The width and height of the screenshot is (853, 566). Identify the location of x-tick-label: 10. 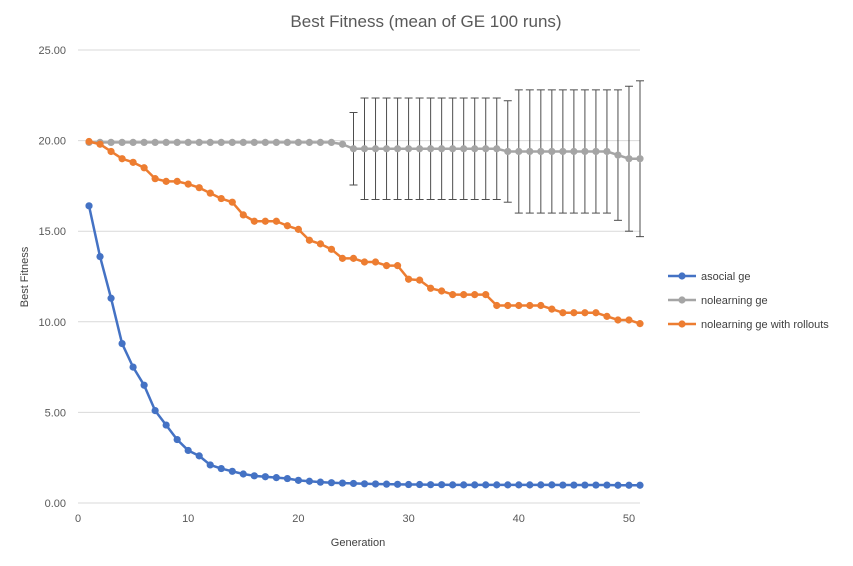
(188, 519).